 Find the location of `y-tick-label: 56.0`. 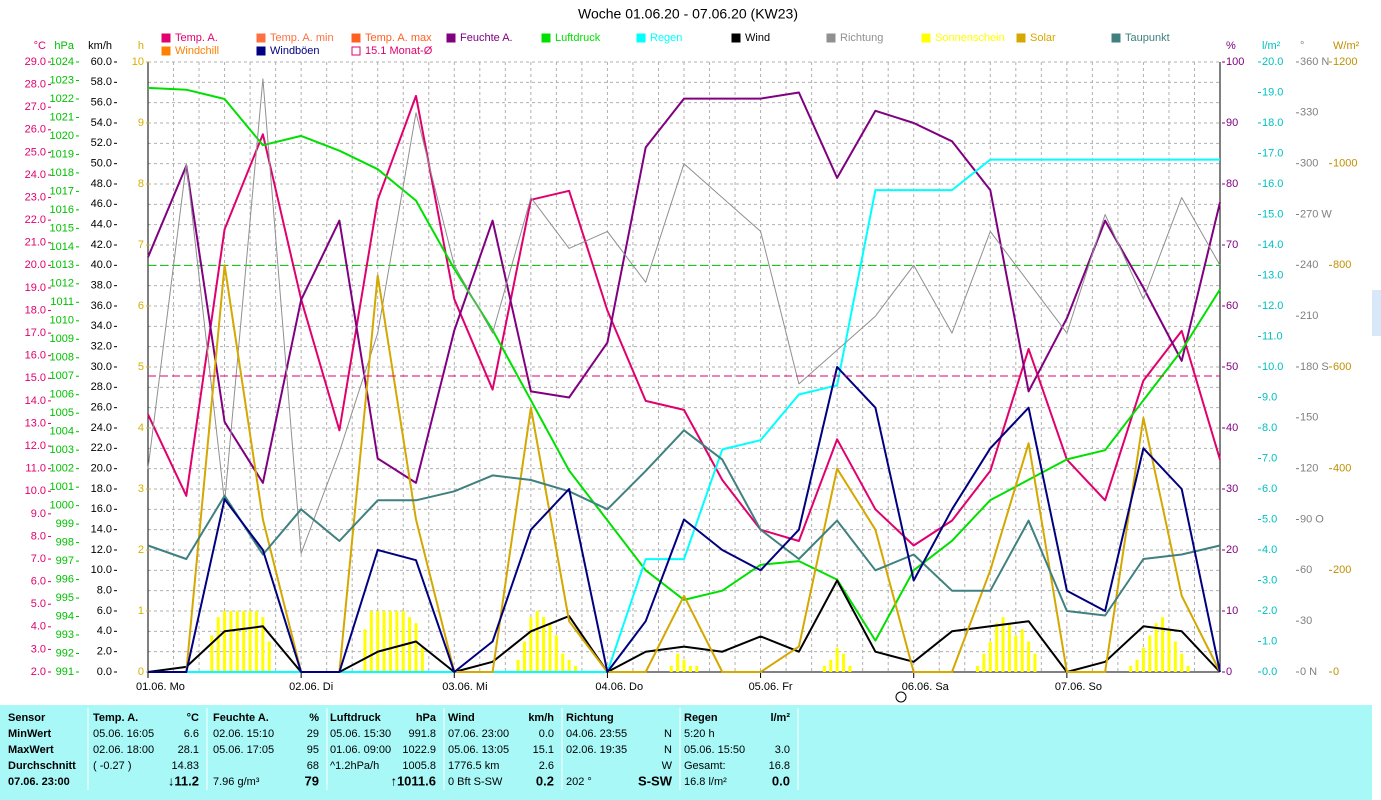

y-tick-label: 56.0 is located at coordinates (101, 103).